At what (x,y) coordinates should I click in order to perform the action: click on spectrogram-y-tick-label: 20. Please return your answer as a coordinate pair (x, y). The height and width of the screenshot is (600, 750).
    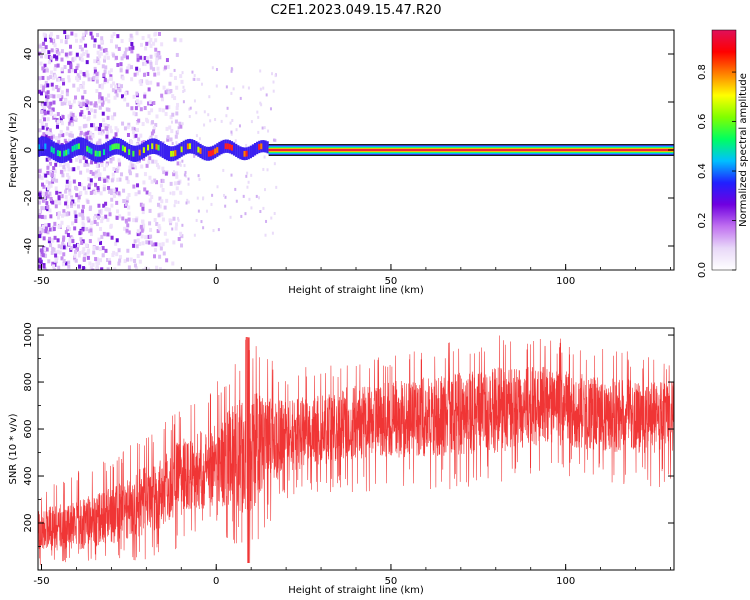
    Looking at the image, I should click on (28, 102).